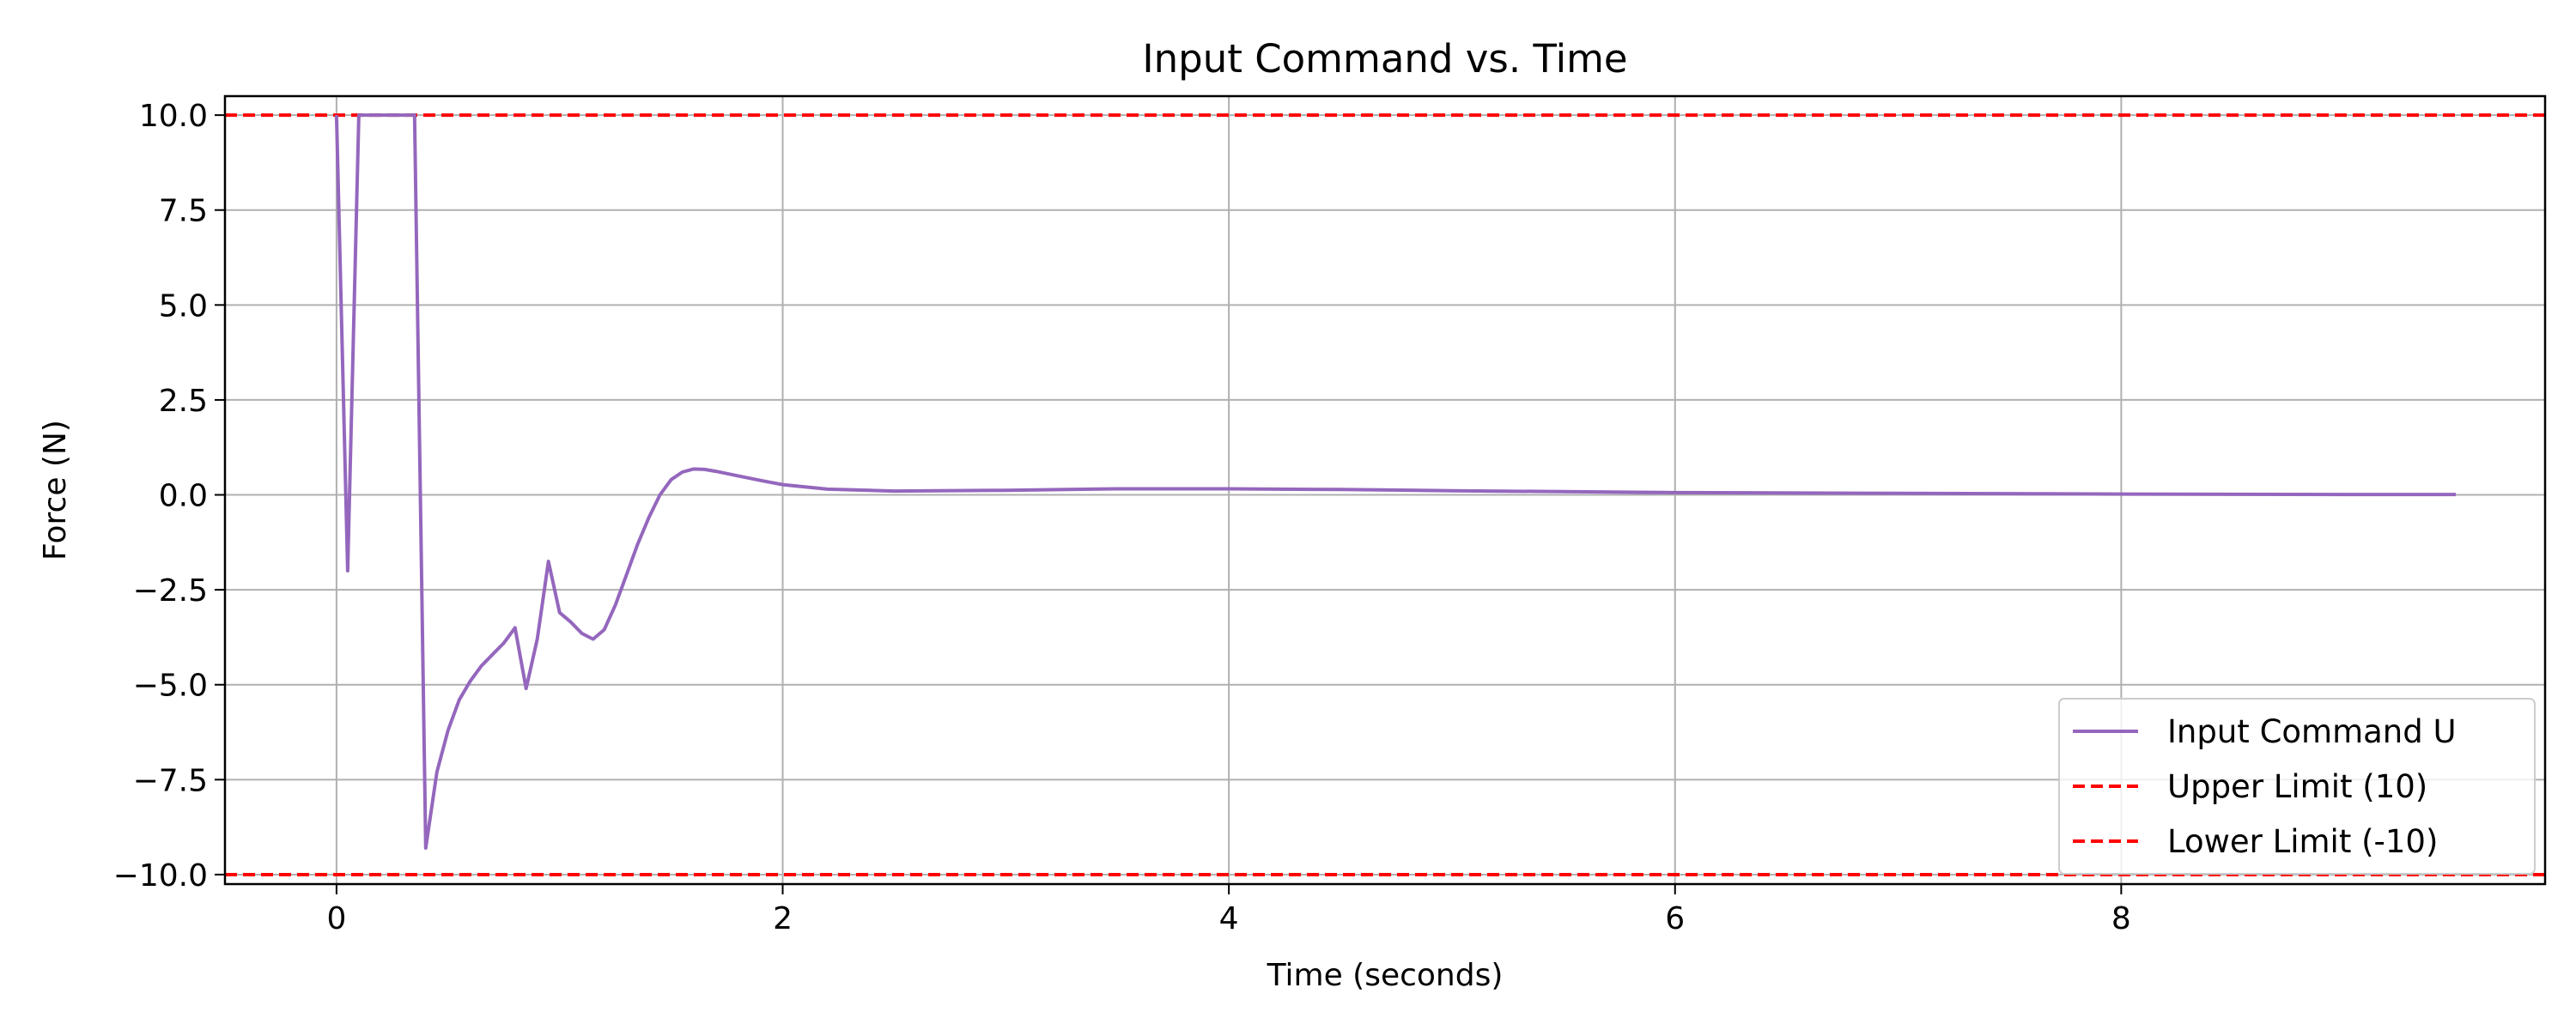 The width and height of the screenshot is (2576, 1030). I want to click on y-tick-label: −10.0, so click(160, 876).